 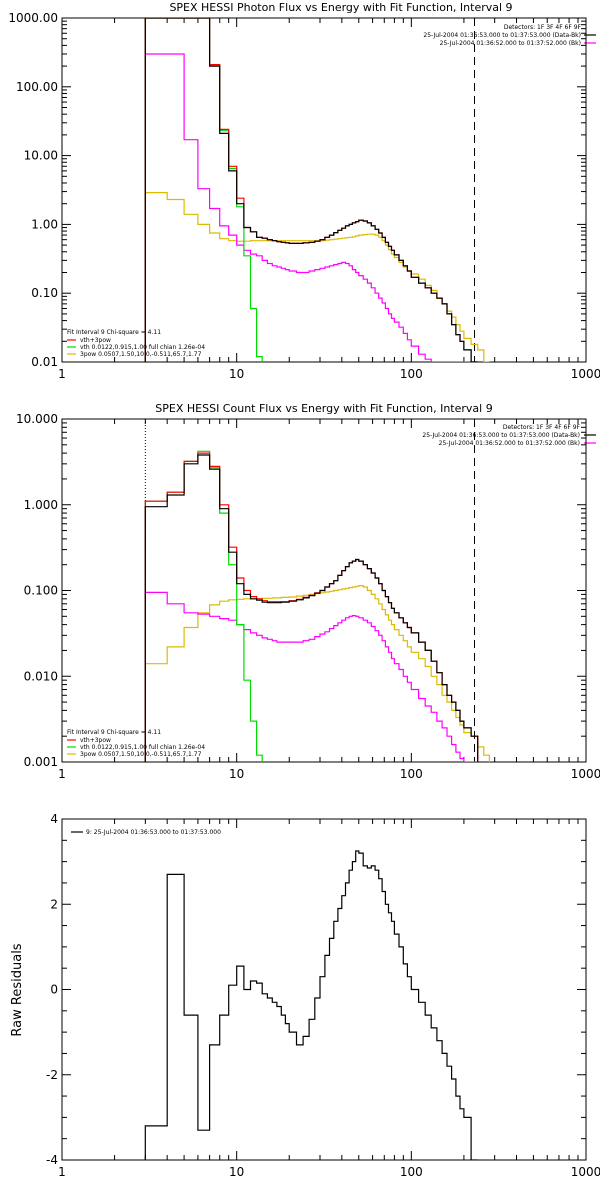 I want to click on photon-series-pow, so click(x=317, y=277).